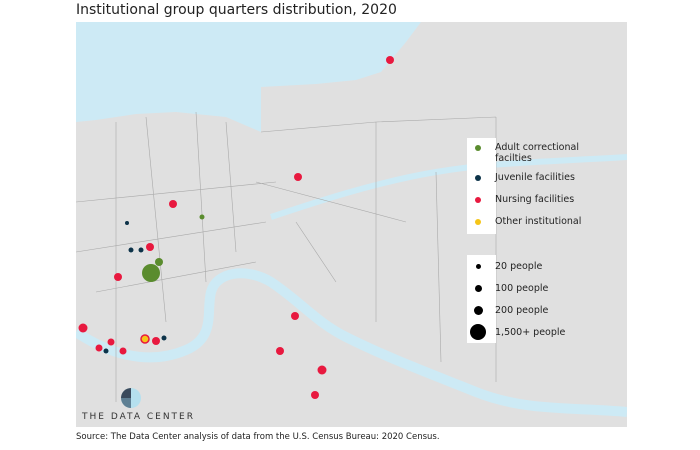 The height and width of the screenshot is (450, 700). Describe the element at coordinates (519, 266) in the screenshot. I see `legend-label: 20 people` at that location.